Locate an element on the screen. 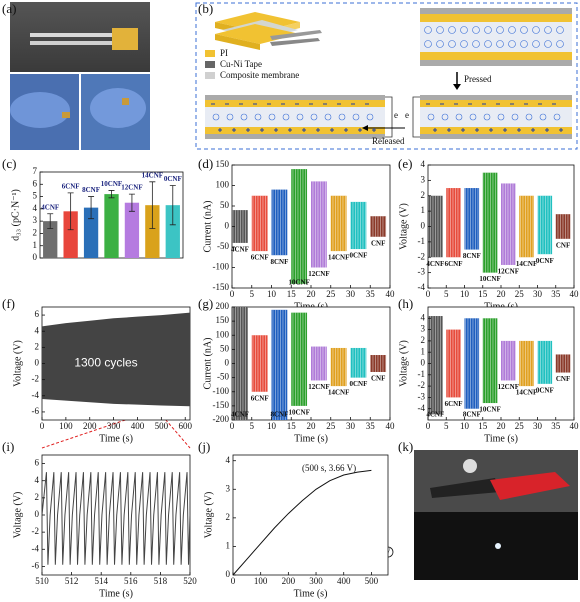  x-tick-label: 30 is located at coordinates (538, 294).